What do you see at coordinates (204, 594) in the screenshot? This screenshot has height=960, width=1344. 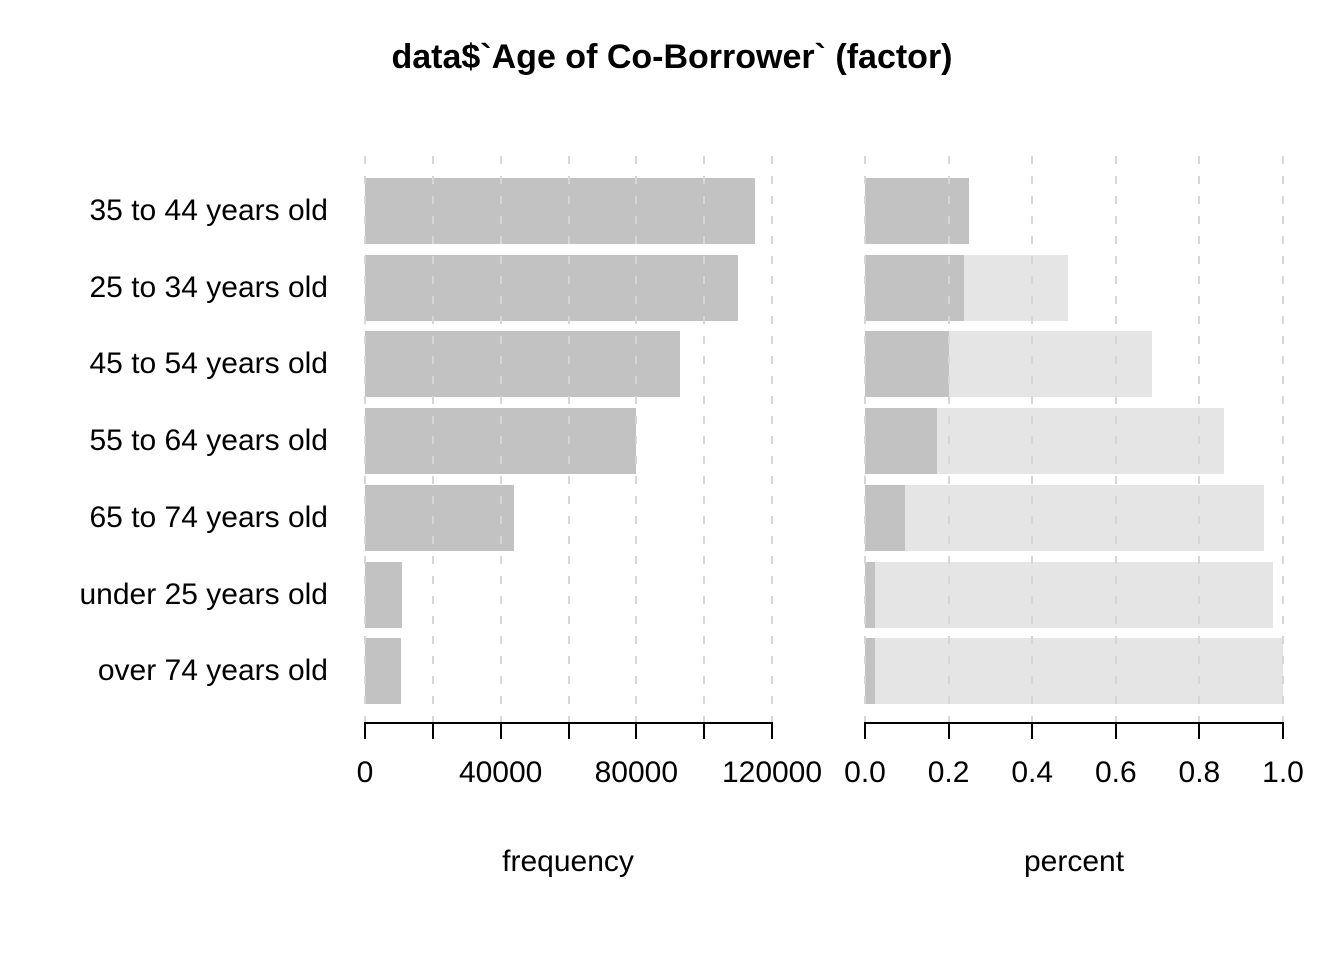 I see `category-label: under 25 years old` at bounding box center [204, 594].